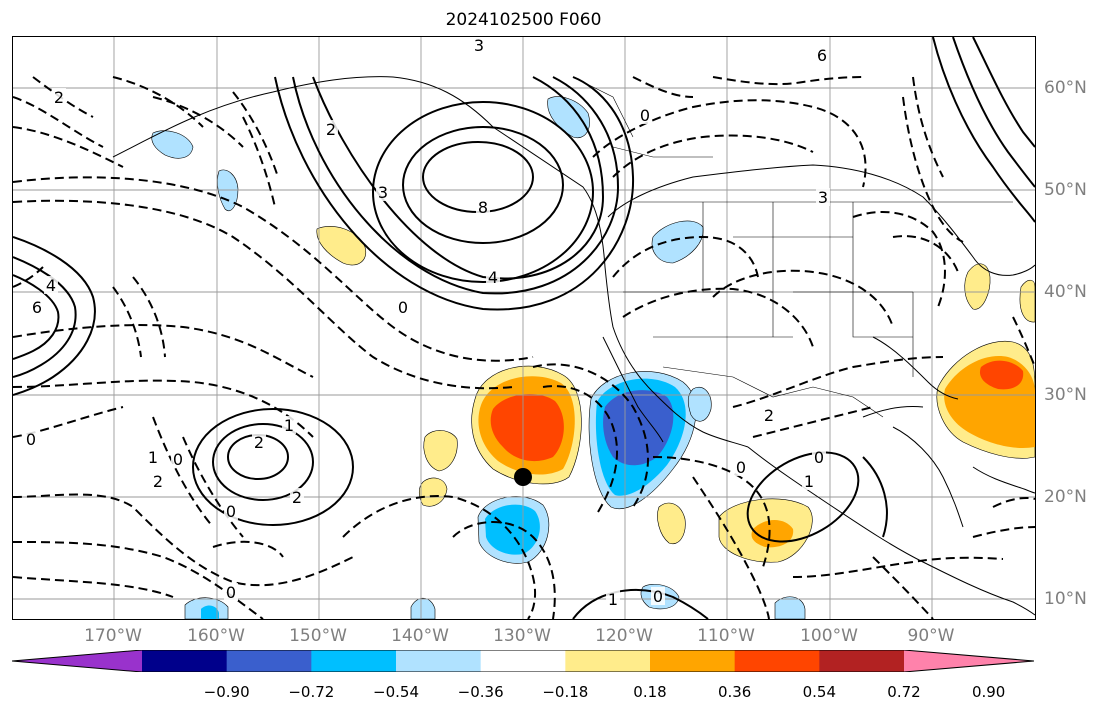  What do you see at coordinates (904, 692) in the screenshot?
I see `colorbar-tick-label: 0.72` at bounding box center [904, 692].